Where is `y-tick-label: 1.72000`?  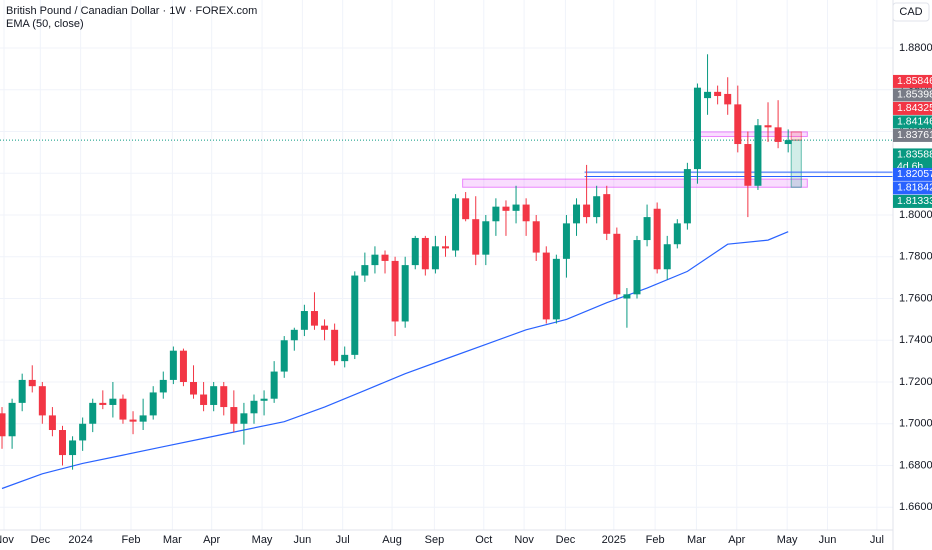
y-tick-label: 1.72000 is located at coordinates (915, 382).